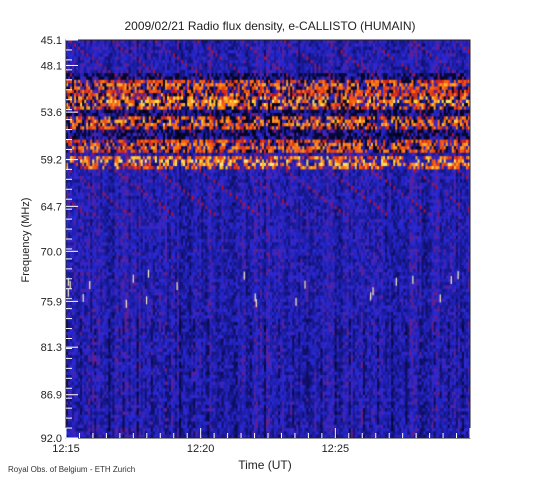 The height and width of the screenshot is (480, 540). I want to click on y-tick-label: 45.1, so click(51, 41).